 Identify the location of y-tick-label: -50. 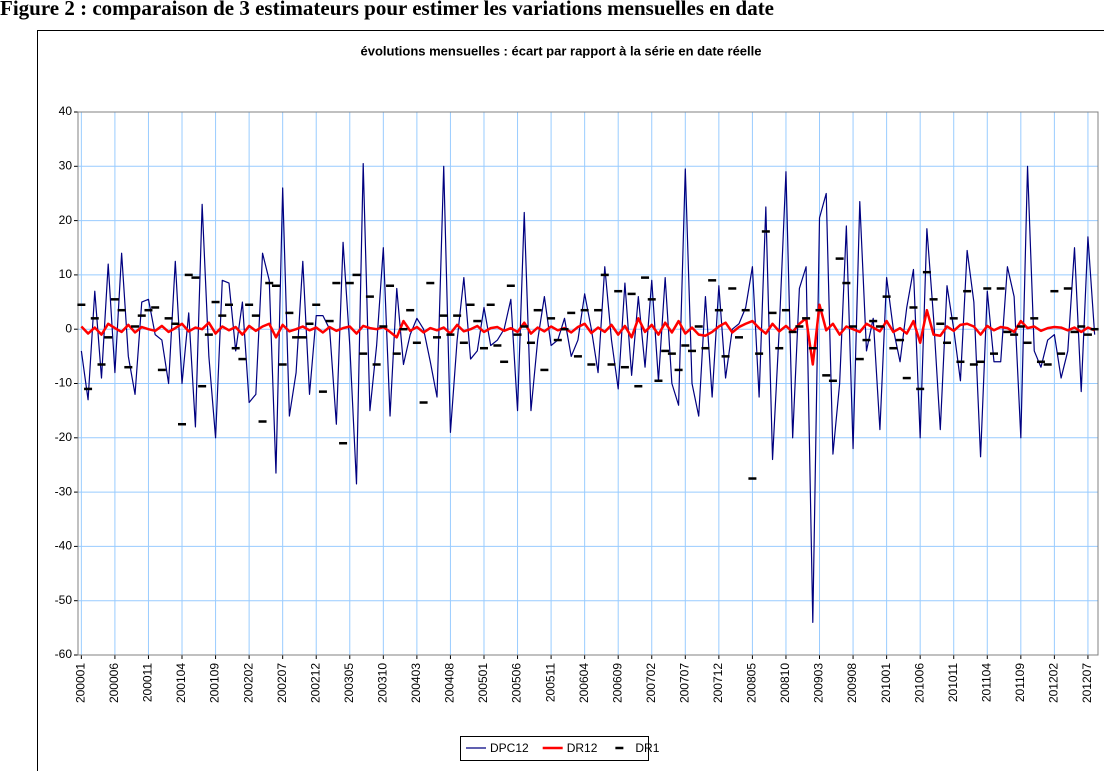
(64, 600).